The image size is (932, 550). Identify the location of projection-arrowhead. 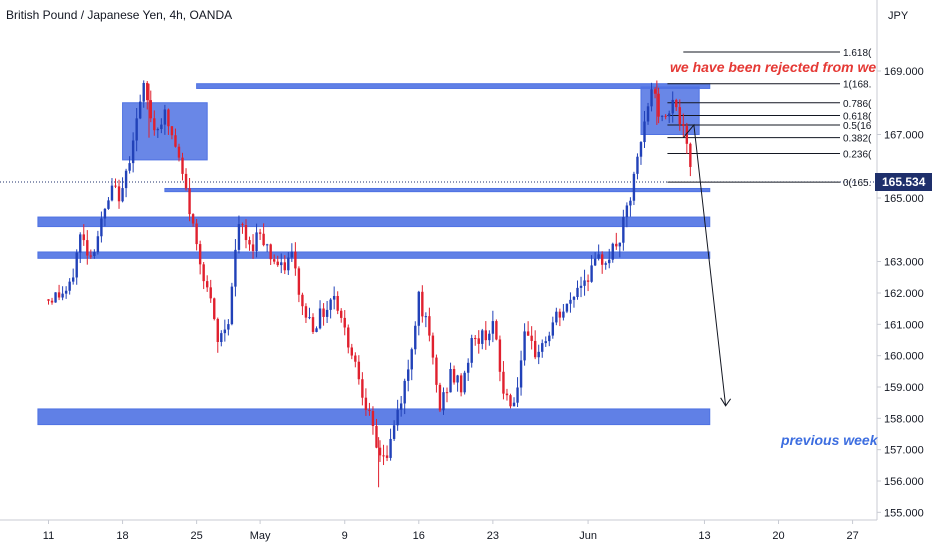
(726, 402).